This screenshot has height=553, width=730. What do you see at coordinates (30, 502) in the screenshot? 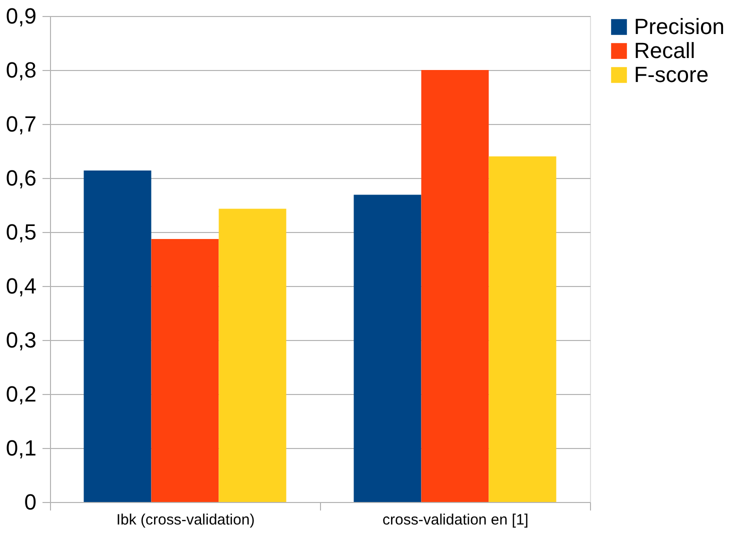
I see `y-tick-label: 0` at bounding box center [30, 502].